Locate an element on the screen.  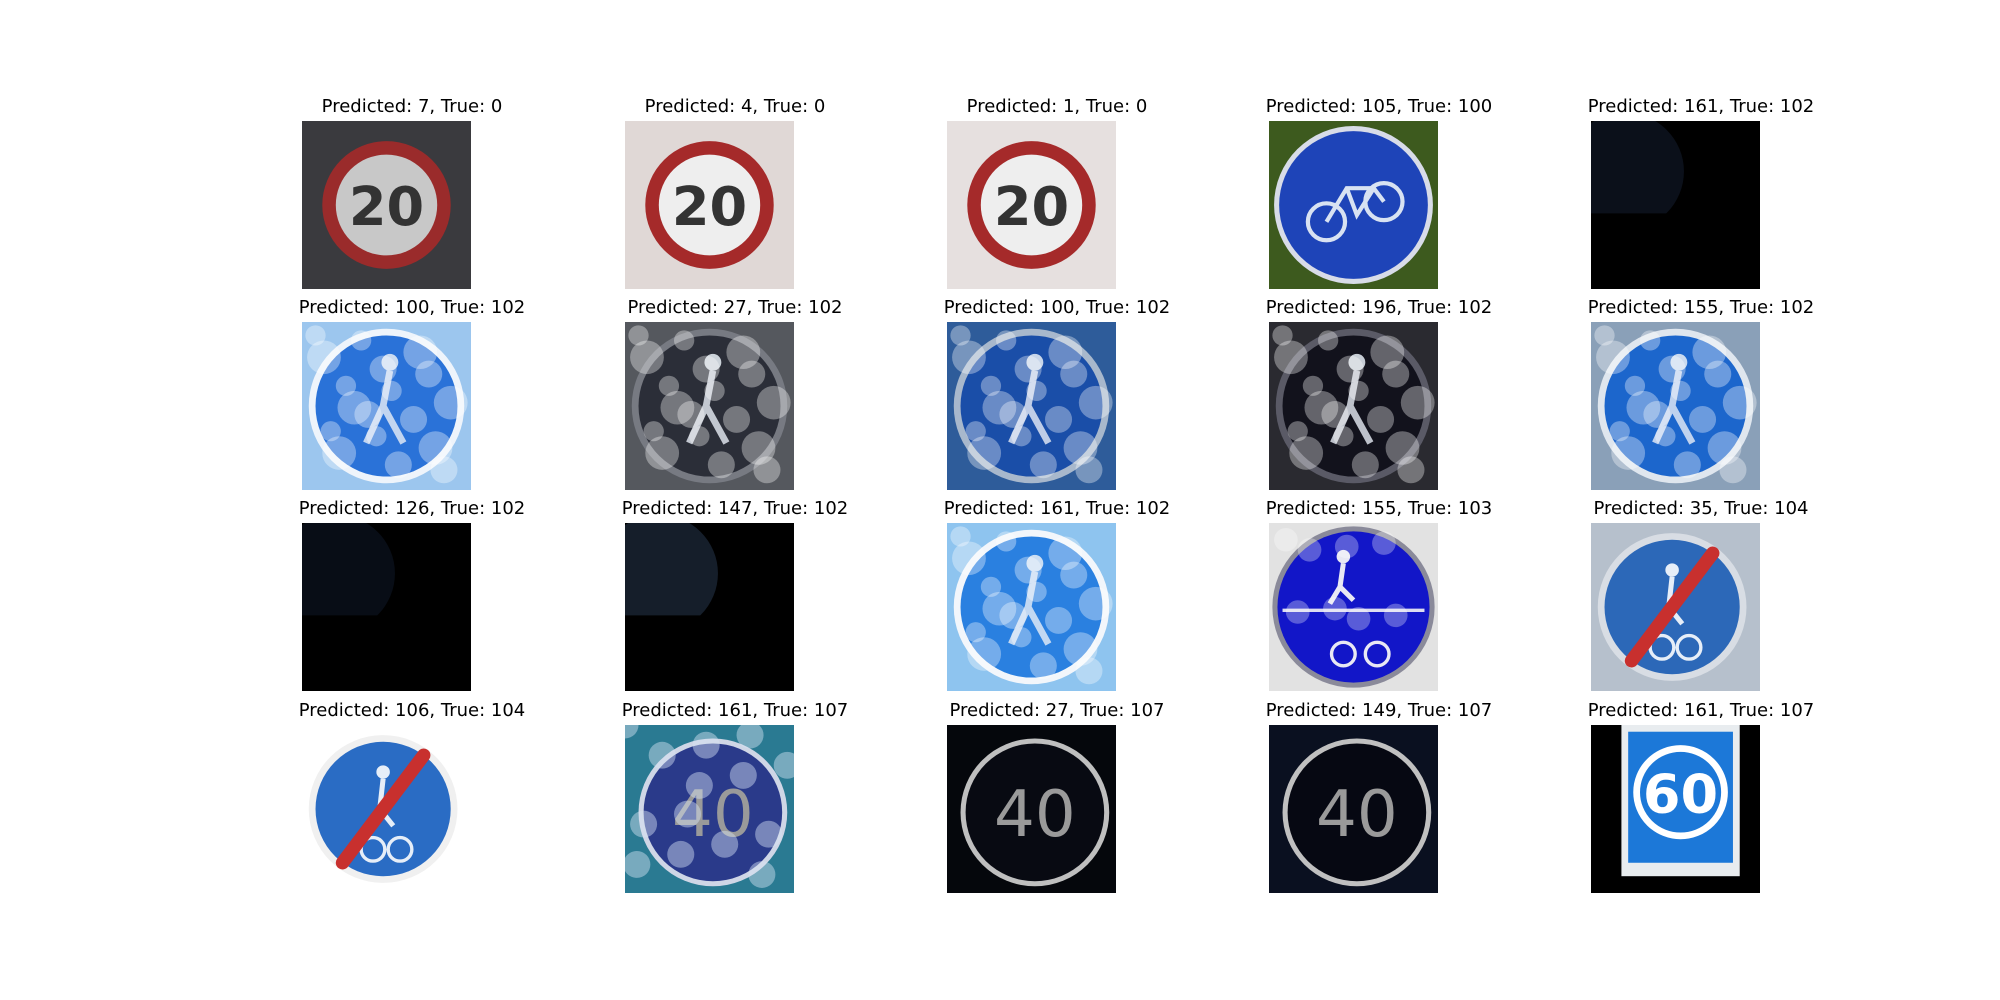
pedestrian-bicycle-sign-image is located at coordinates (1353, 607).